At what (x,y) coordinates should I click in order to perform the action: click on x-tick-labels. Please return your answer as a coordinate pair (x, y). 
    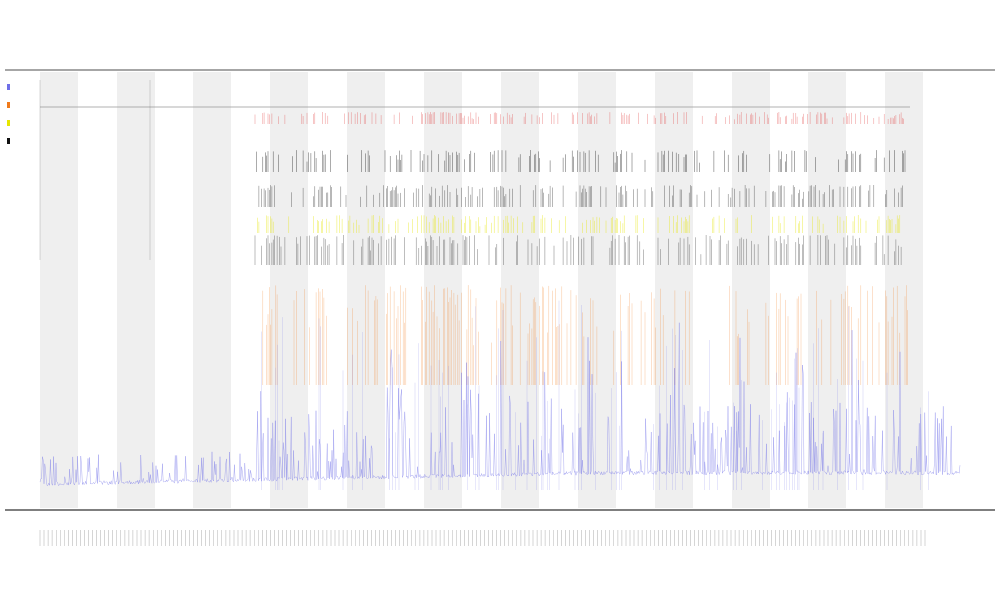
    Looking at the image, I should click on (482, 538).